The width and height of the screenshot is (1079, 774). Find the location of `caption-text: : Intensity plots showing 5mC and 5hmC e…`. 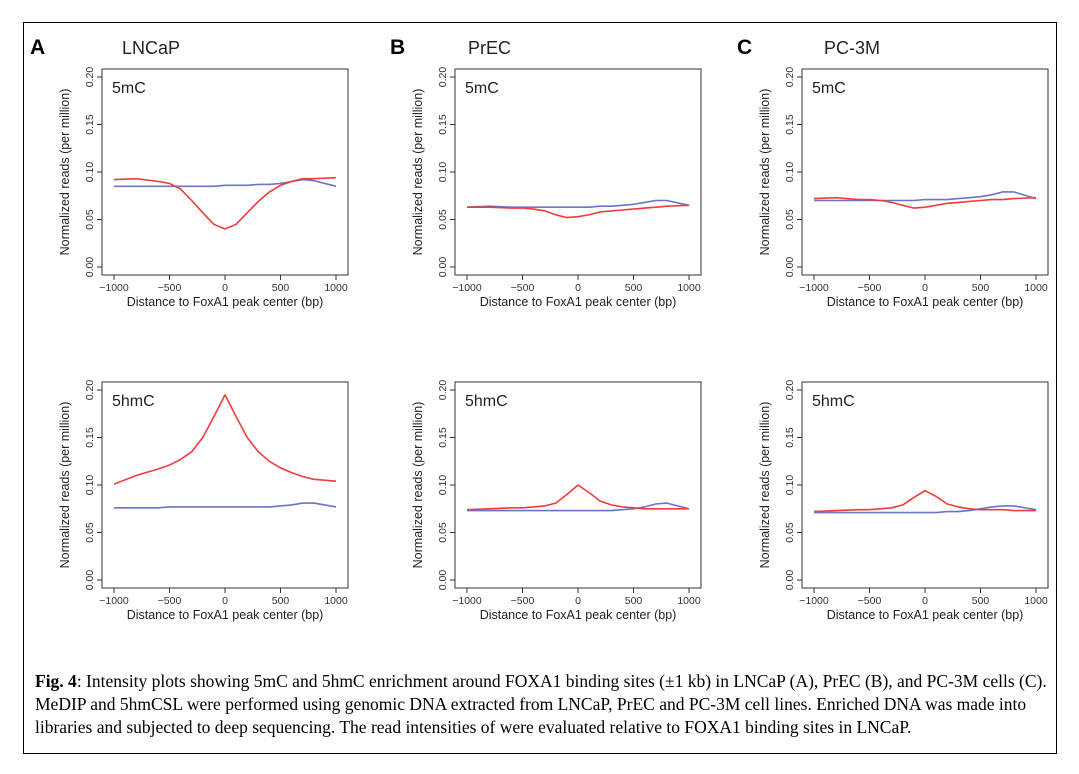

caption-text: : Intensity plots showing 5mC and 5hmC e… is located at coordinates (541, 704).